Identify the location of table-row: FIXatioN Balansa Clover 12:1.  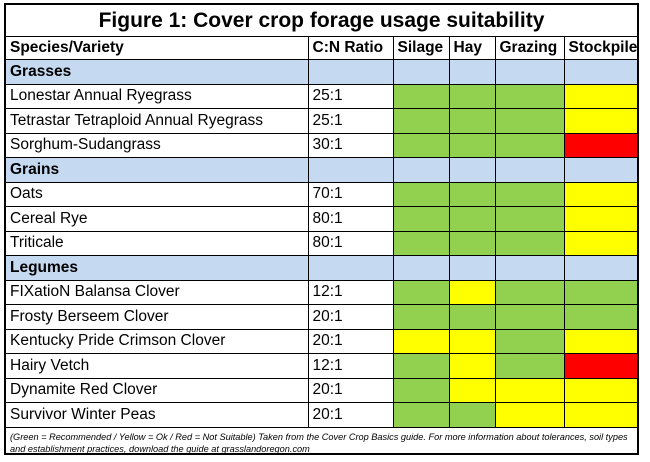
(321, 292).